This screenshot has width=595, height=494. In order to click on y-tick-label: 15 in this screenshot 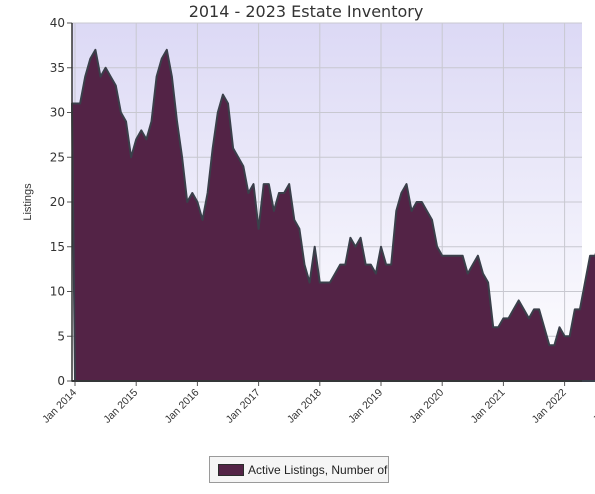, I will do `click(57, 247)`.